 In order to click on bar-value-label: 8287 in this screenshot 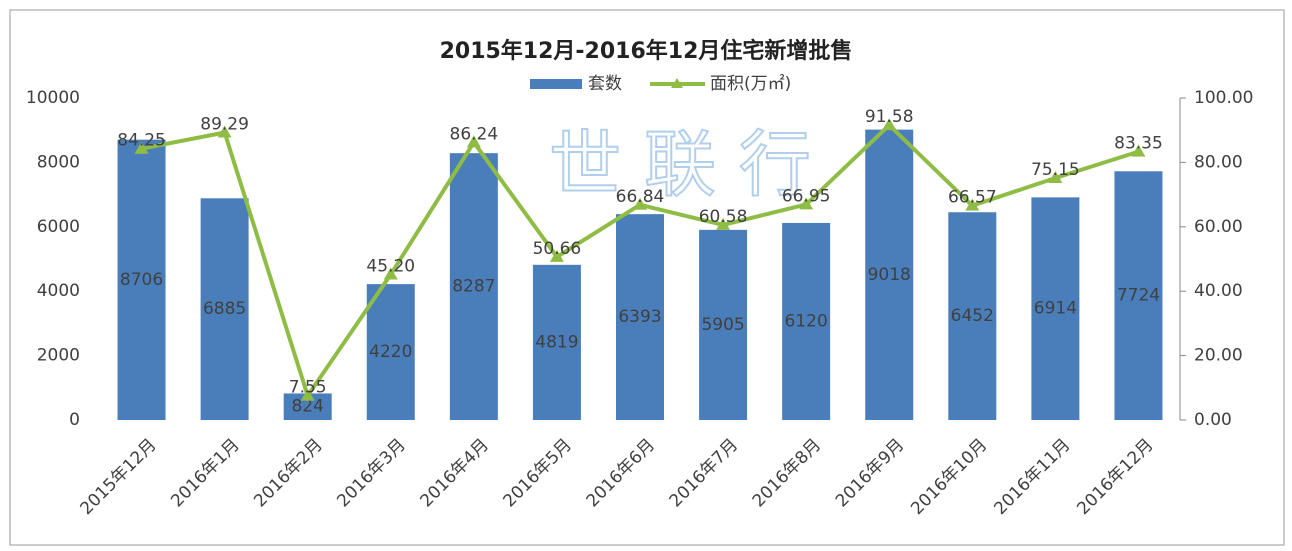, I will do `click(473, 287)`.